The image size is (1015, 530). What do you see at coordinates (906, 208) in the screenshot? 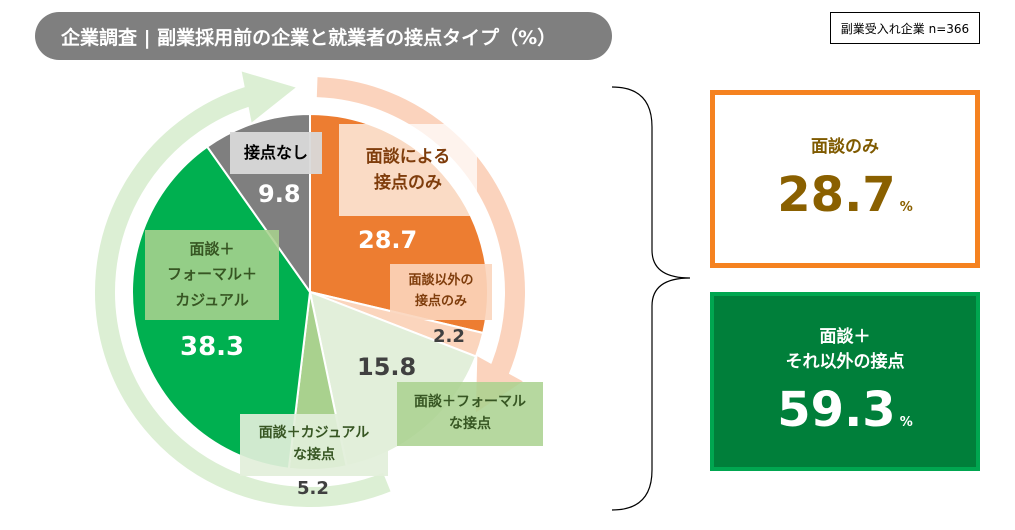
I see `summary-interview-only-unit: %` at bounding box center [906, 208].